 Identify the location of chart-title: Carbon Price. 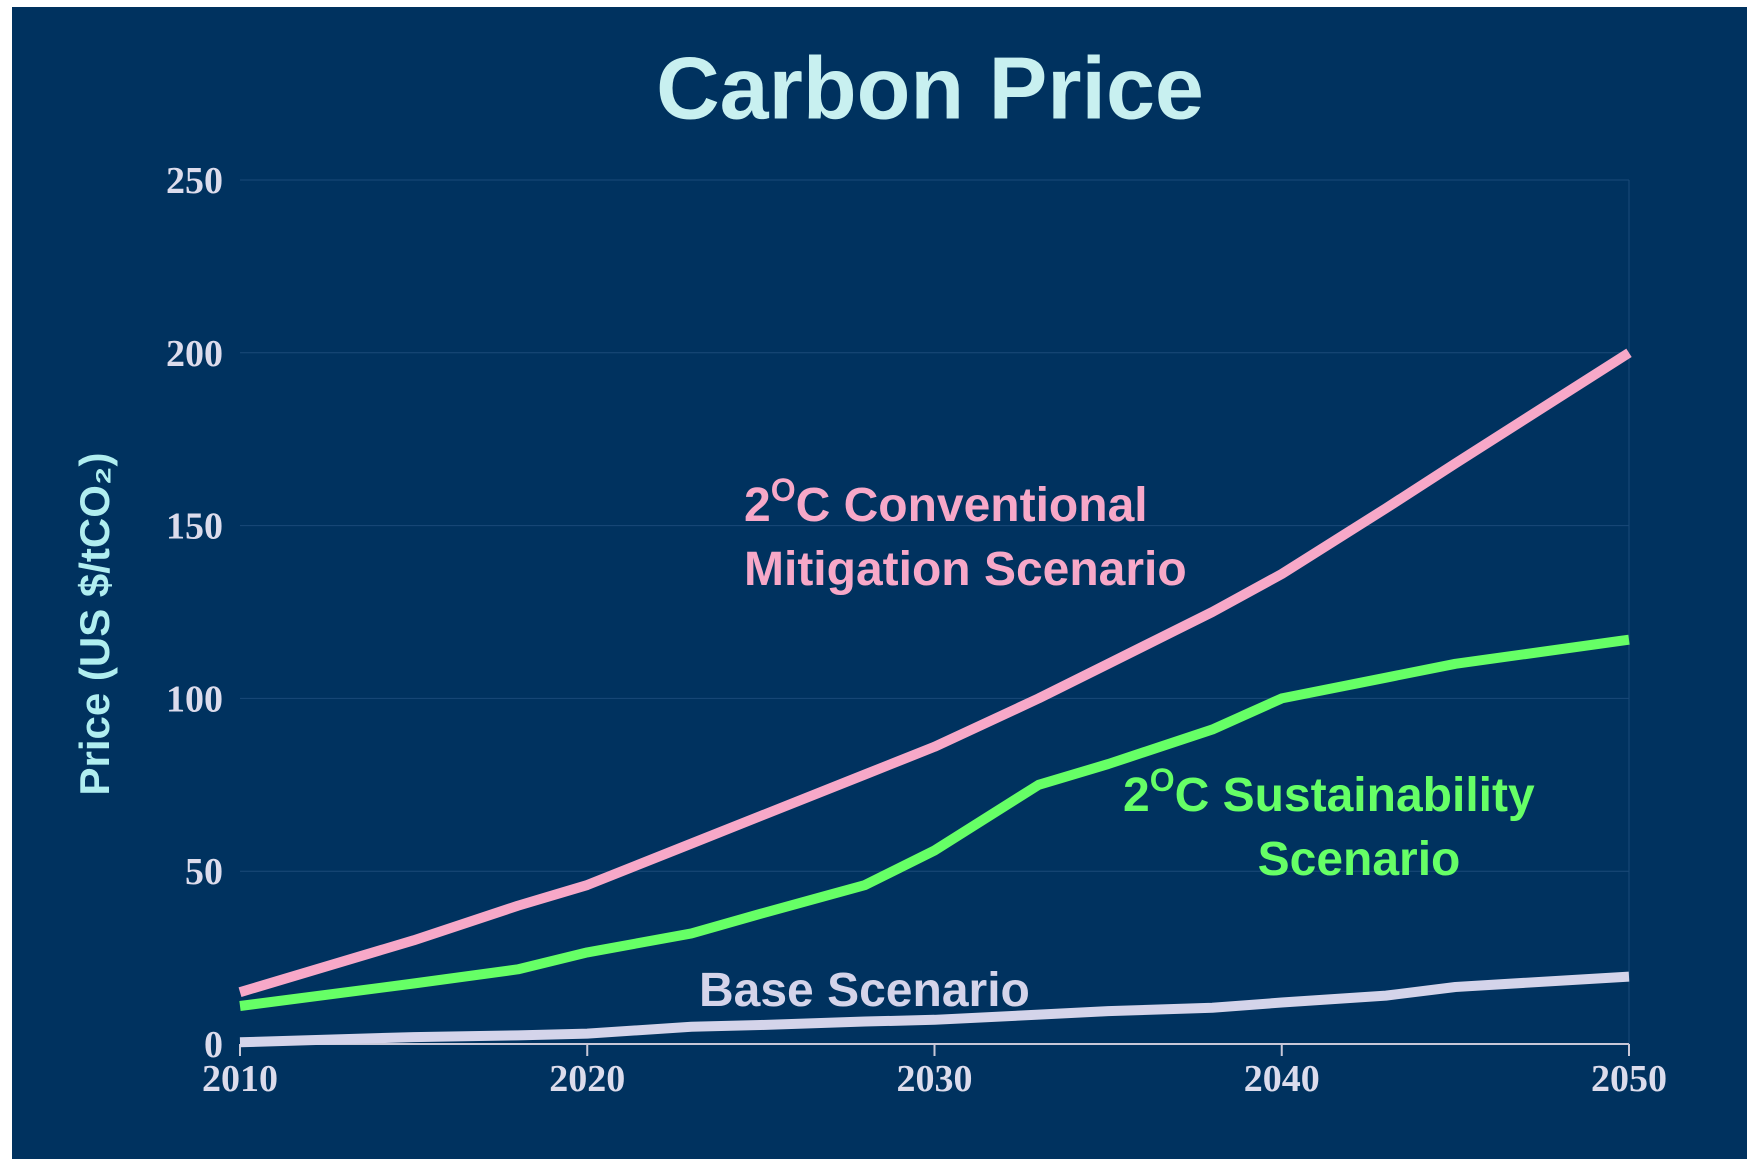
(930, 87).